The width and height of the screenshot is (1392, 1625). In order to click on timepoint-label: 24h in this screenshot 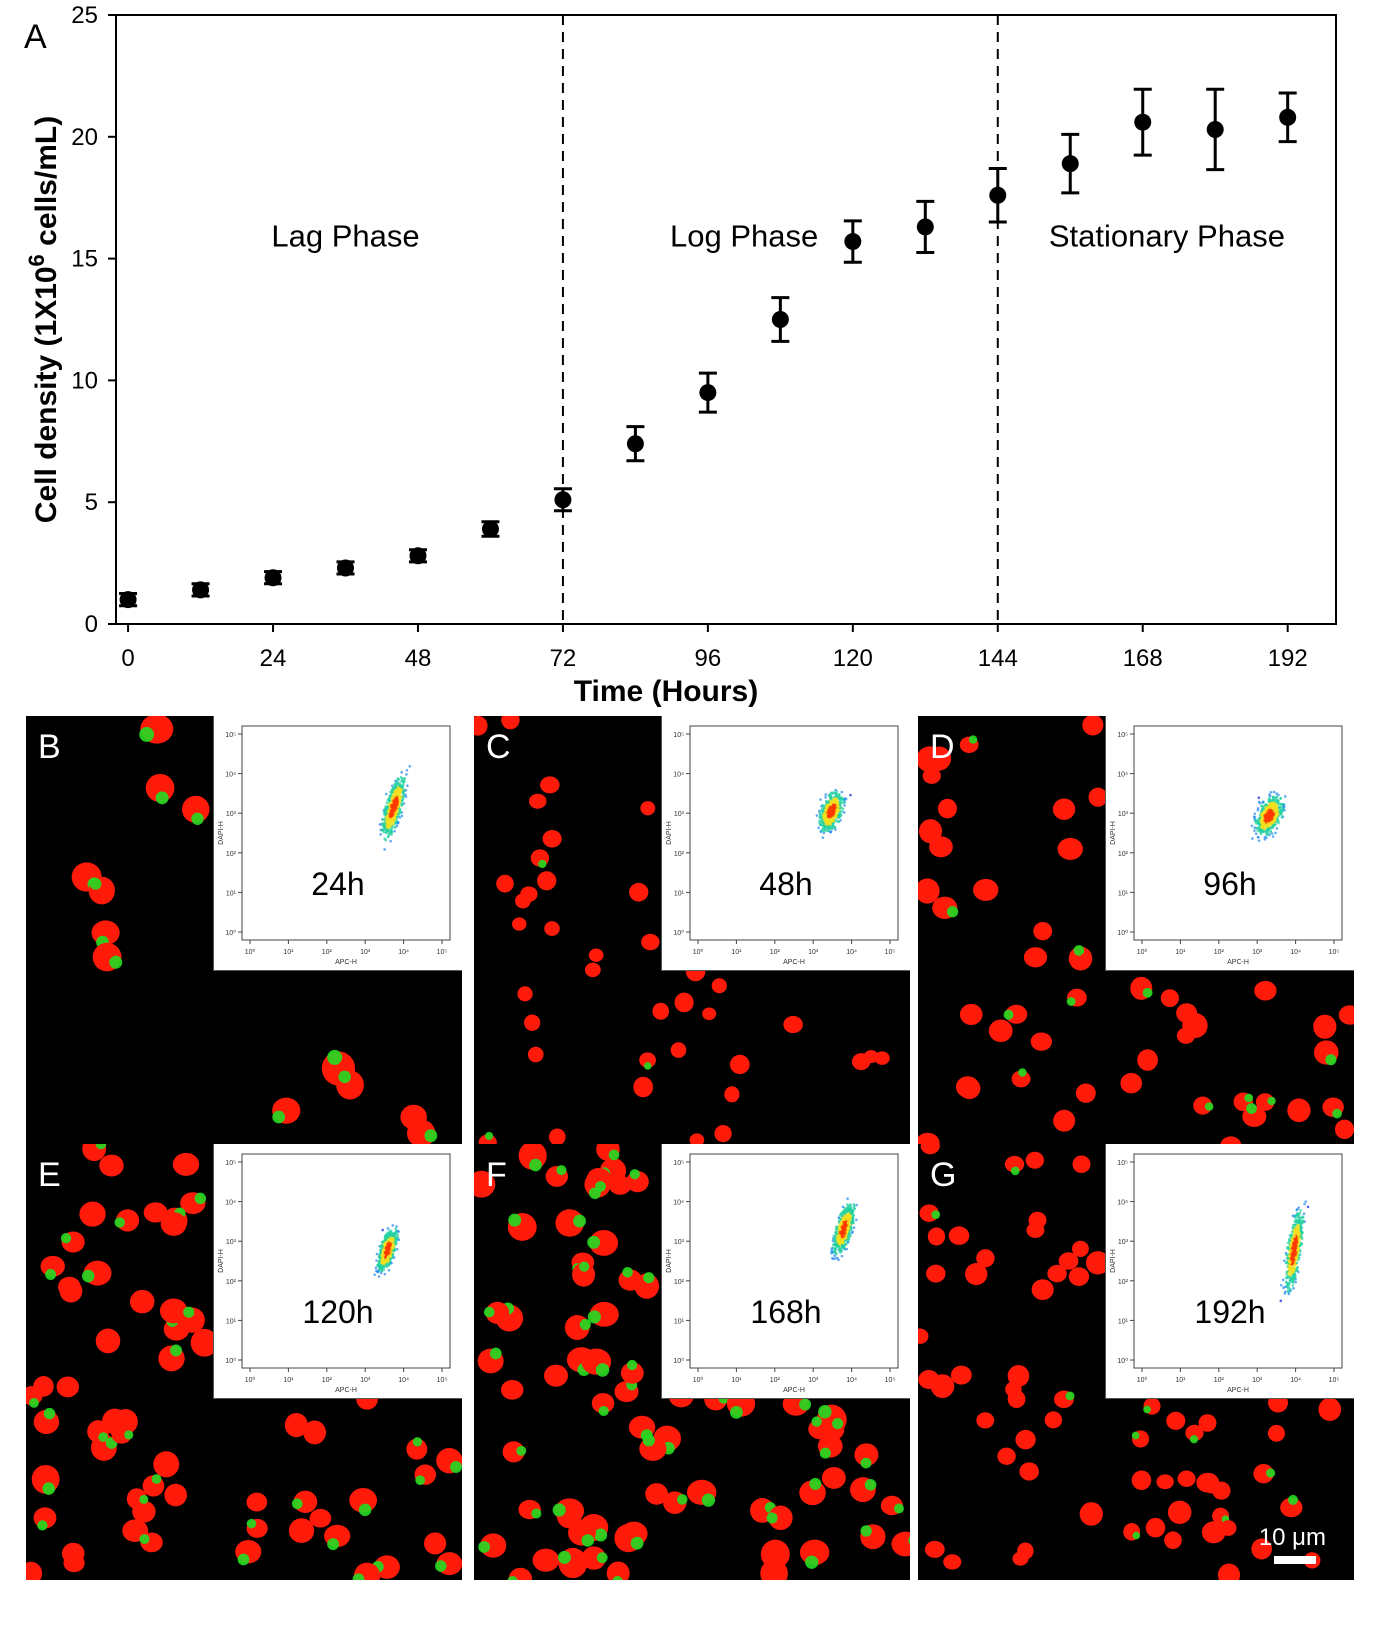, I will do `click(338, 884)`.